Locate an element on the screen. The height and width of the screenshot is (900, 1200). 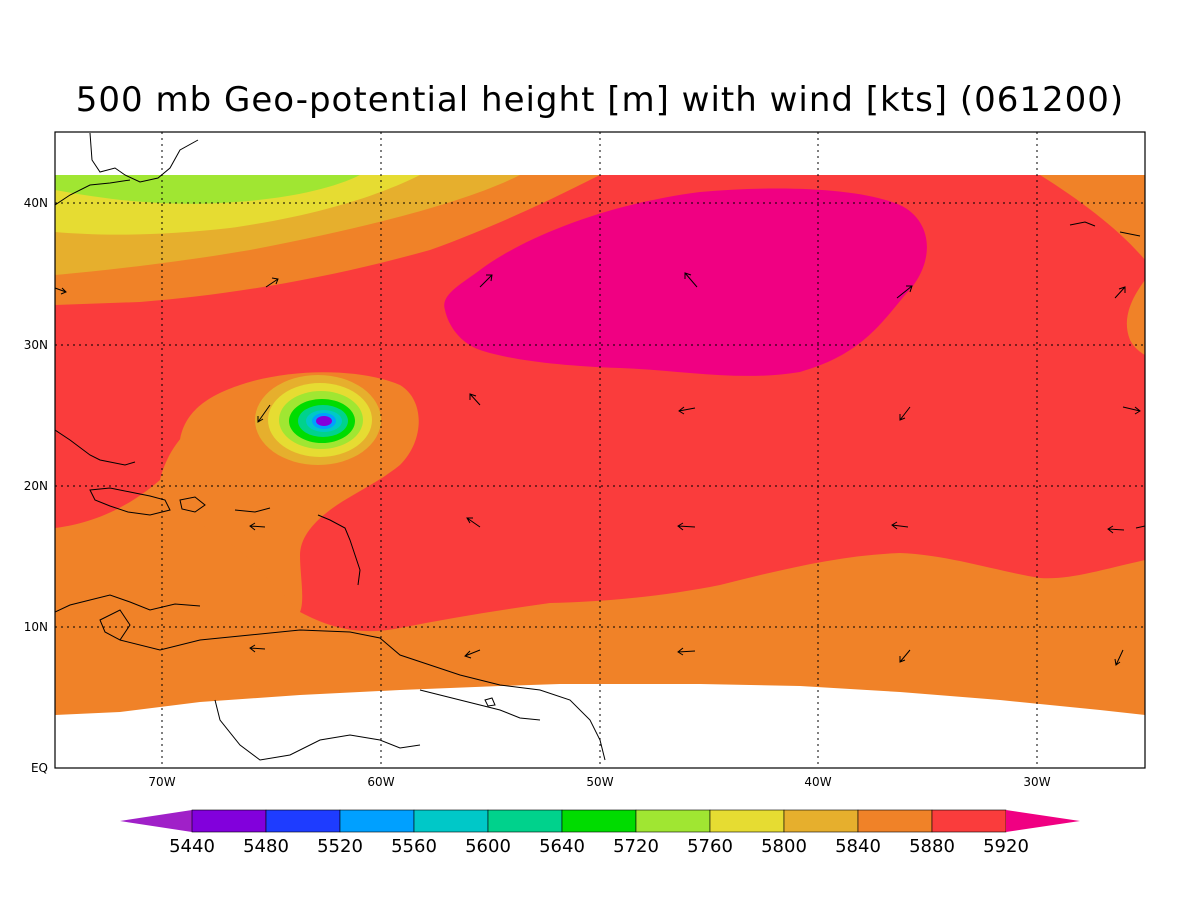
lat-label: EQ is located at coordinates (39, 768).